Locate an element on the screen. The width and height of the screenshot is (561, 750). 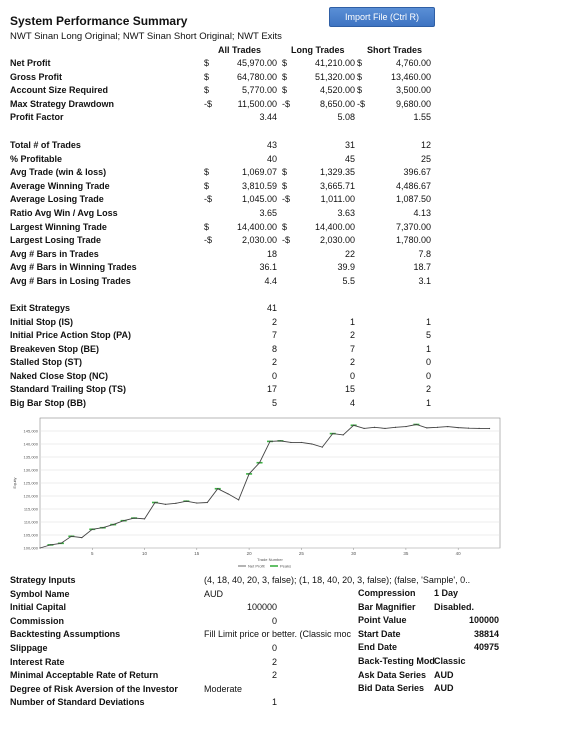
x-tick-label: 15 is located at coordinates (197, 553).